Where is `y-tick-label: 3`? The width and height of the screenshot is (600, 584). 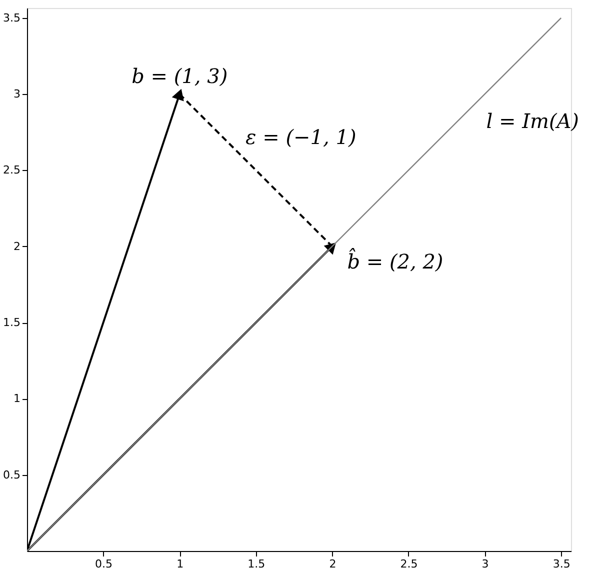 y-tick-label: 3 is located at coordinates (17, 94).